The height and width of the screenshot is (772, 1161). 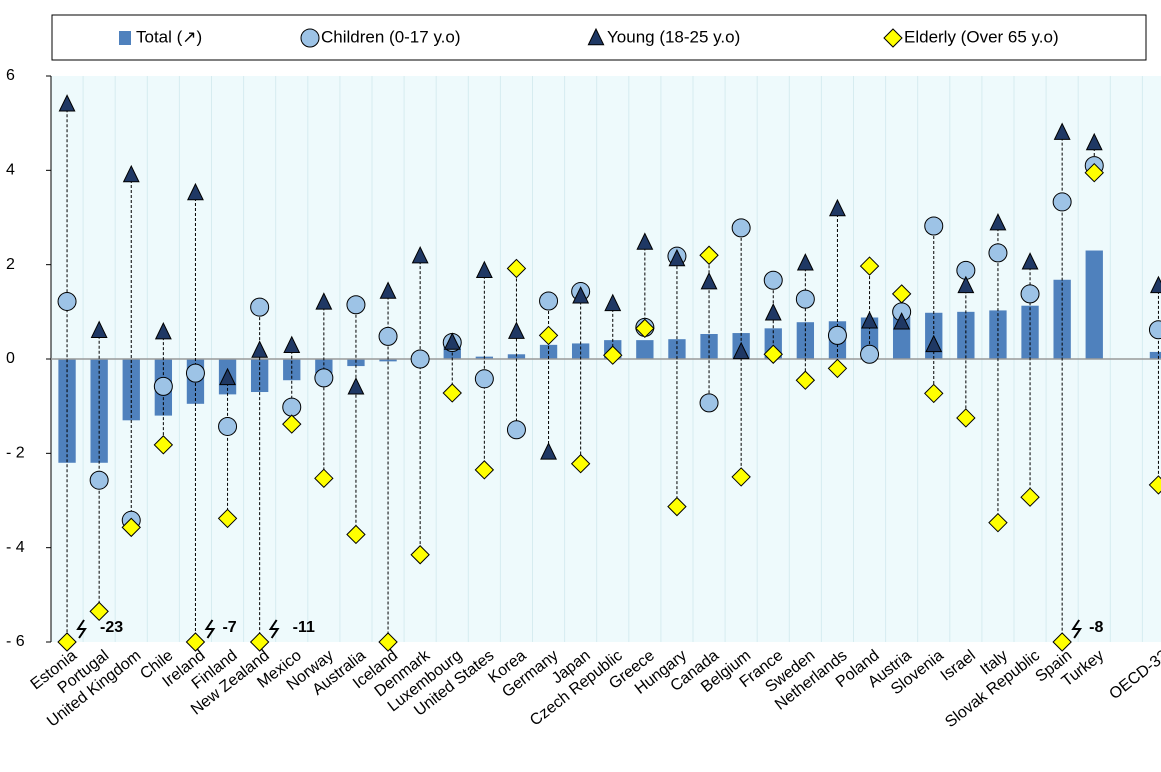 What do you see at coordinates (229, 627) in the screenshot?
I see `off-scale-label: -7` at bounding box center [229, 627].